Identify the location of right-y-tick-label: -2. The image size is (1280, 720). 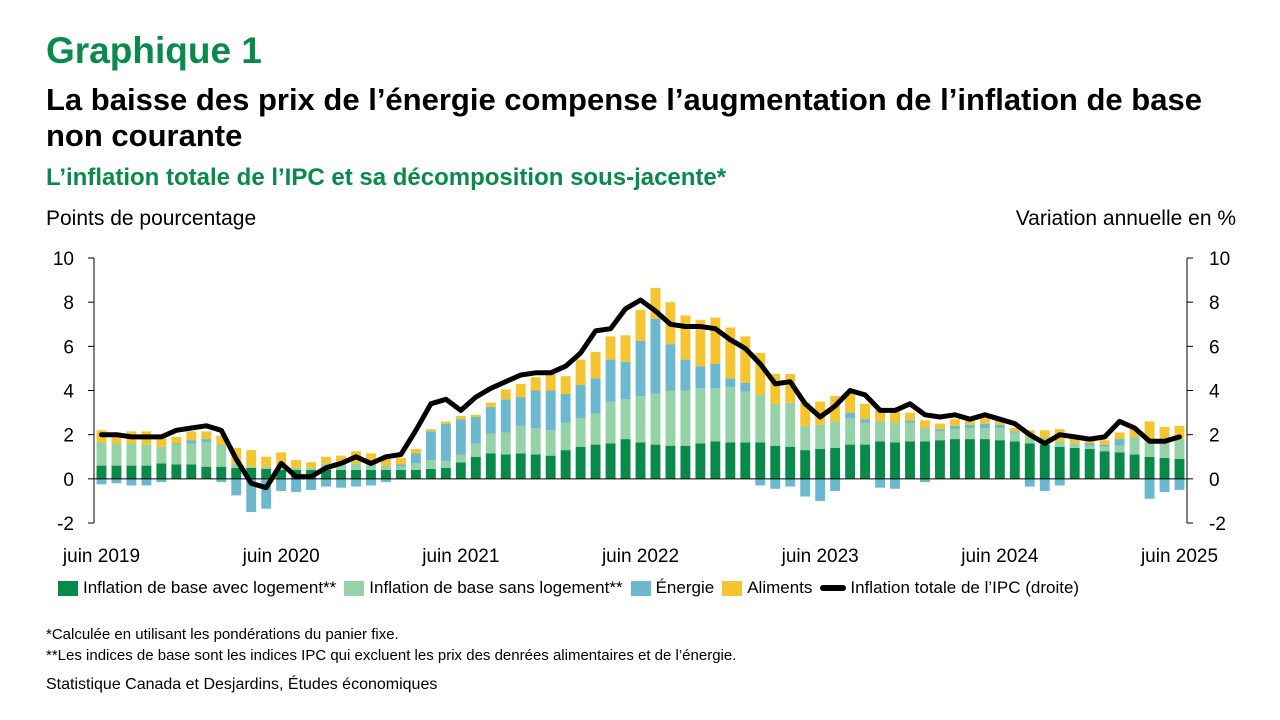
(1217, 524).